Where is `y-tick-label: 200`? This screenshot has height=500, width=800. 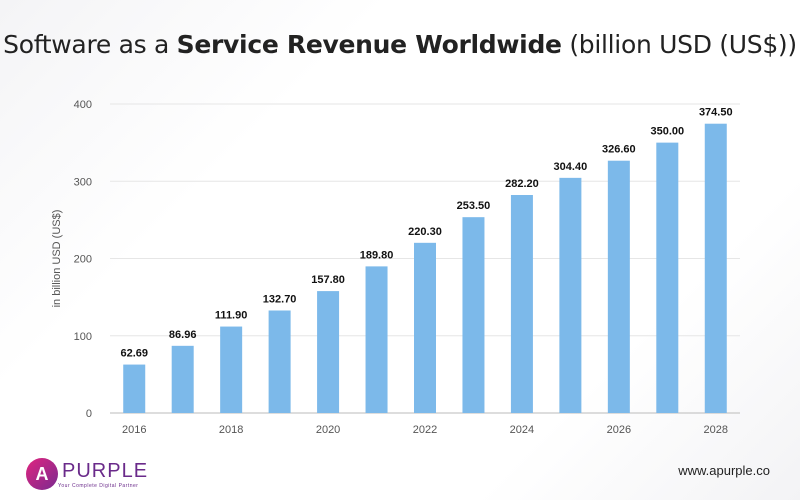
y-tick-label: 200 is located at coordinates (83, 260).